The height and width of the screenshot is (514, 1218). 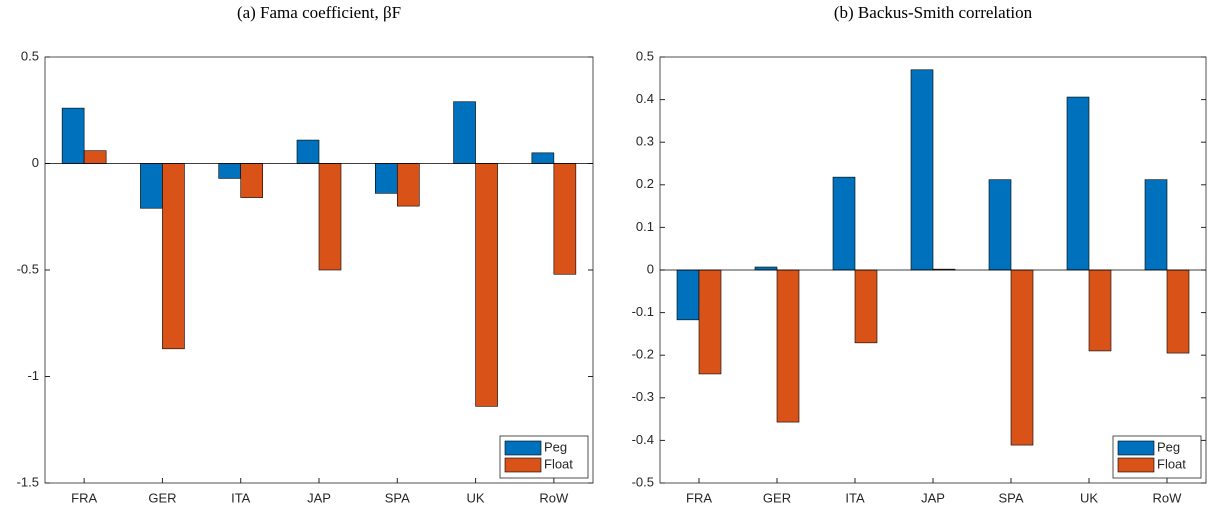 What do you see at coordinates (933, 12) in the screenshot?
I see `chart-title: (b) Backus-Smith correlation` at bounding box center [933, 12].